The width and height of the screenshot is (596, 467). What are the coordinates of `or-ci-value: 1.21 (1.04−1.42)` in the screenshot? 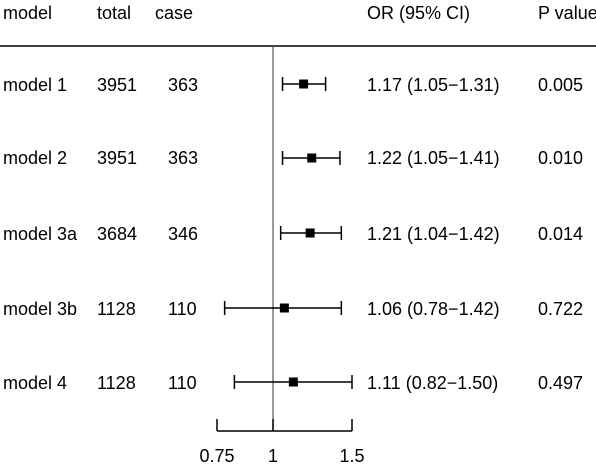 It's located at (433, 234).